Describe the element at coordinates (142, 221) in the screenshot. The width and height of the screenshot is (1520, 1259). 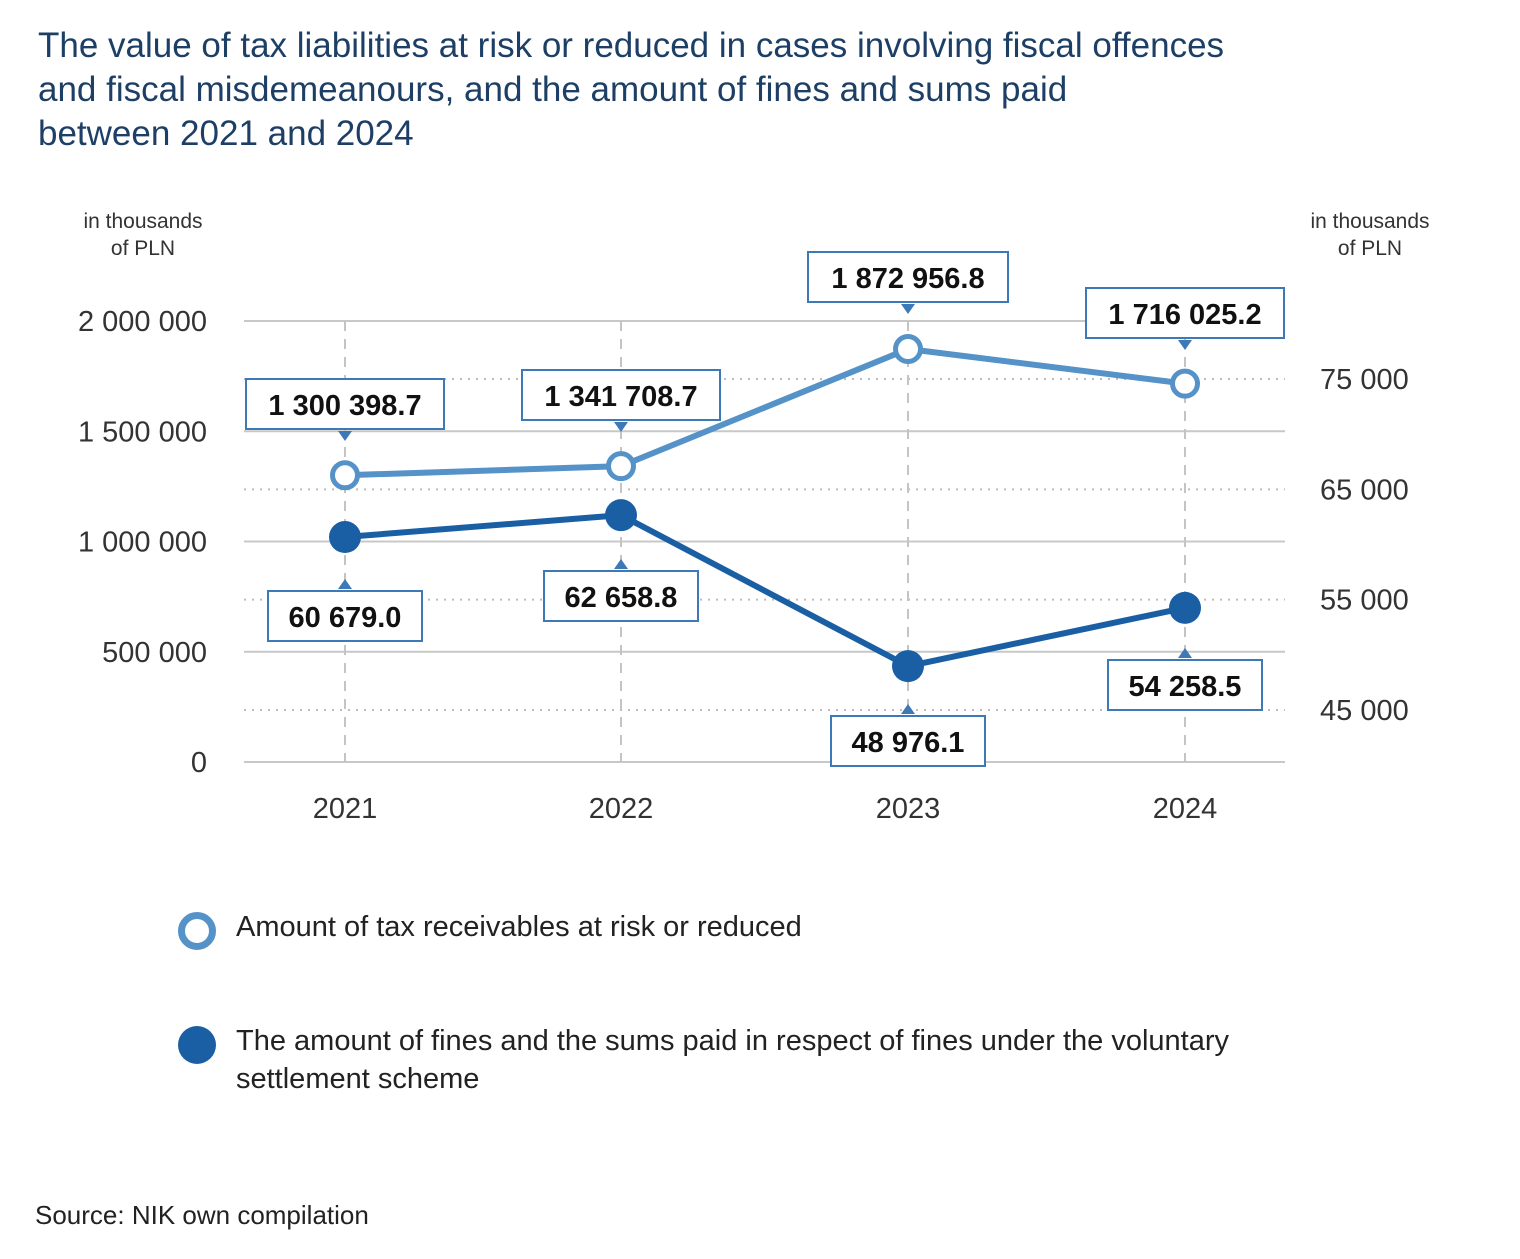
I see `left-axis-unit-label: in thousands` at that location.